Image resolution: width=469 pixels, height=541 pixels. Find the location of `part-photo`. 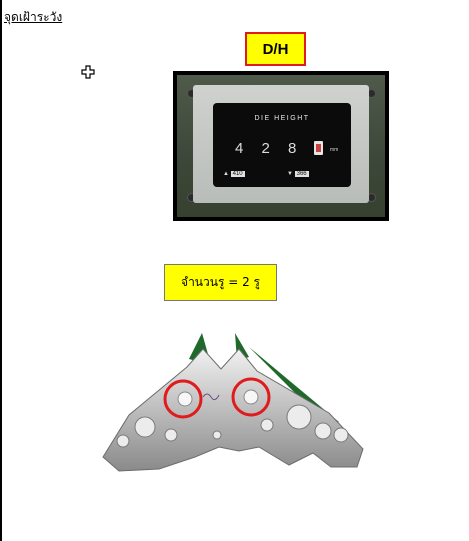

part-photo is located at coordinates (233, 402).